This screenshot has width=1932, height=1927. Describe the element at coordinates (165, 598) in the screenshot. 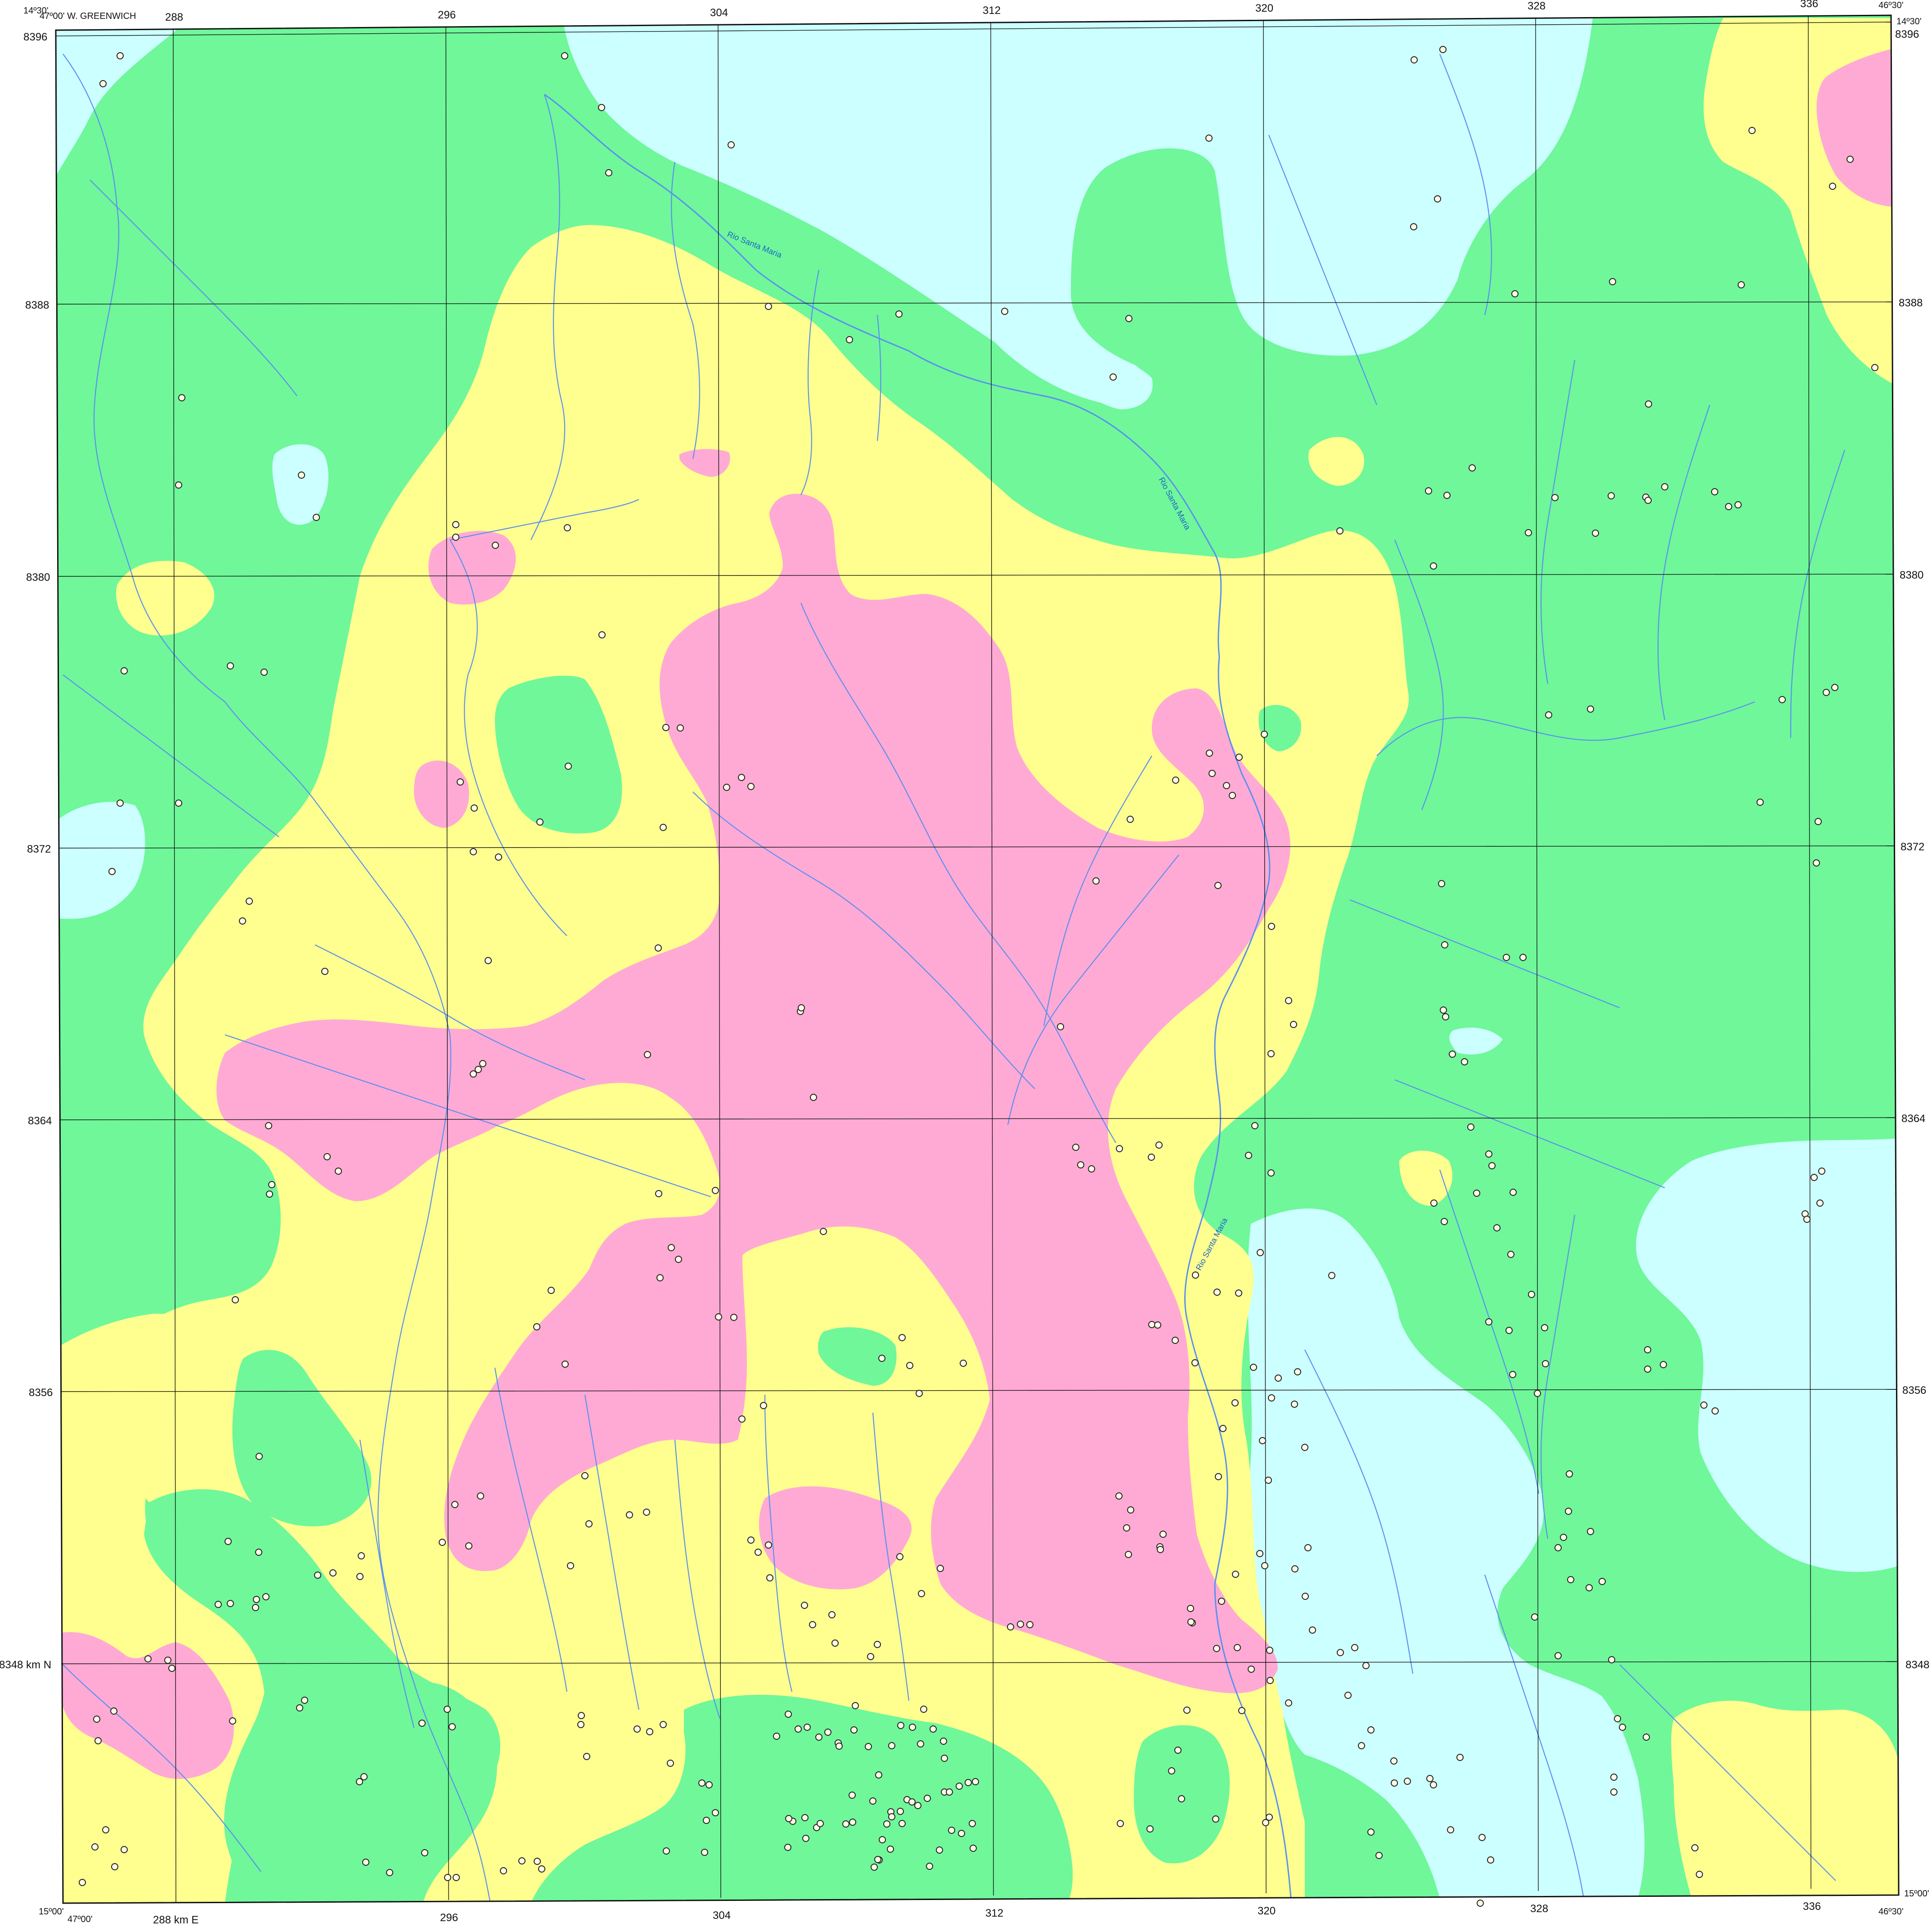

I see `zone-yellow-w-knob` at that location.